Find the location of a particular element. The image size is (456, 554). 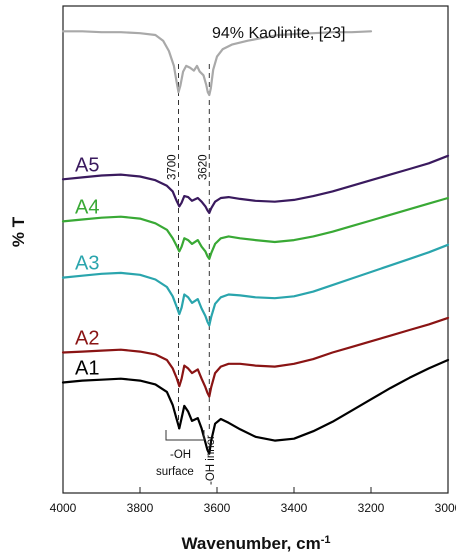

series-label: A3 is located at coordinates (87, 264).